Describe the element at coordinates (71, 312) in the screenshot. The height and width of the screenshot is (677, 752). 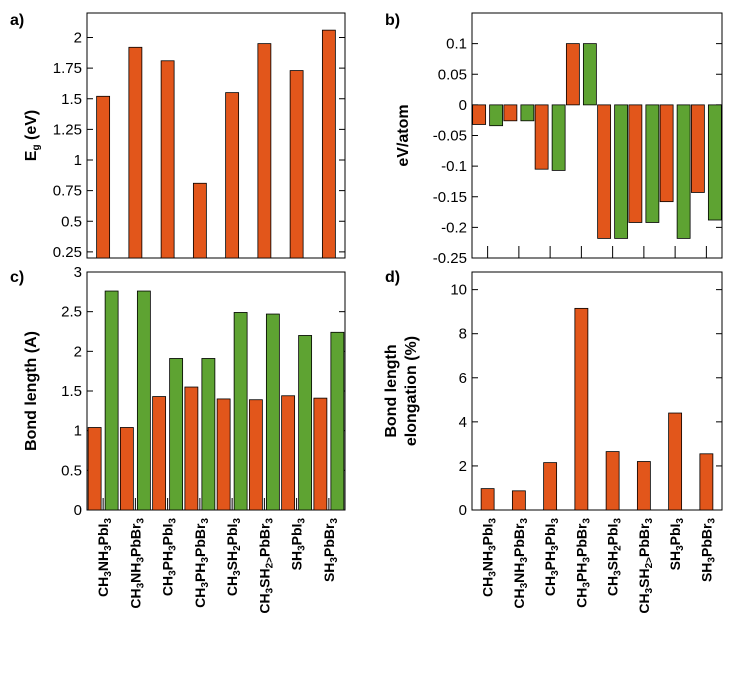
I see `y-tick-label: 2.5` at that location.